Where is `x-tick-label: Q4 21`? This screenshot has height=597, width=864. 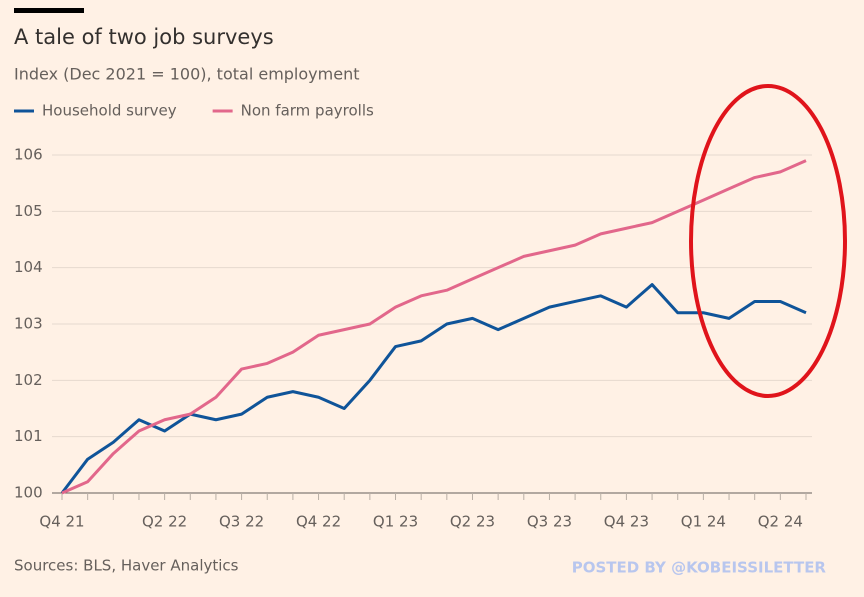
x-tick-label: Q4 21 is located at coordinates (61, 522).